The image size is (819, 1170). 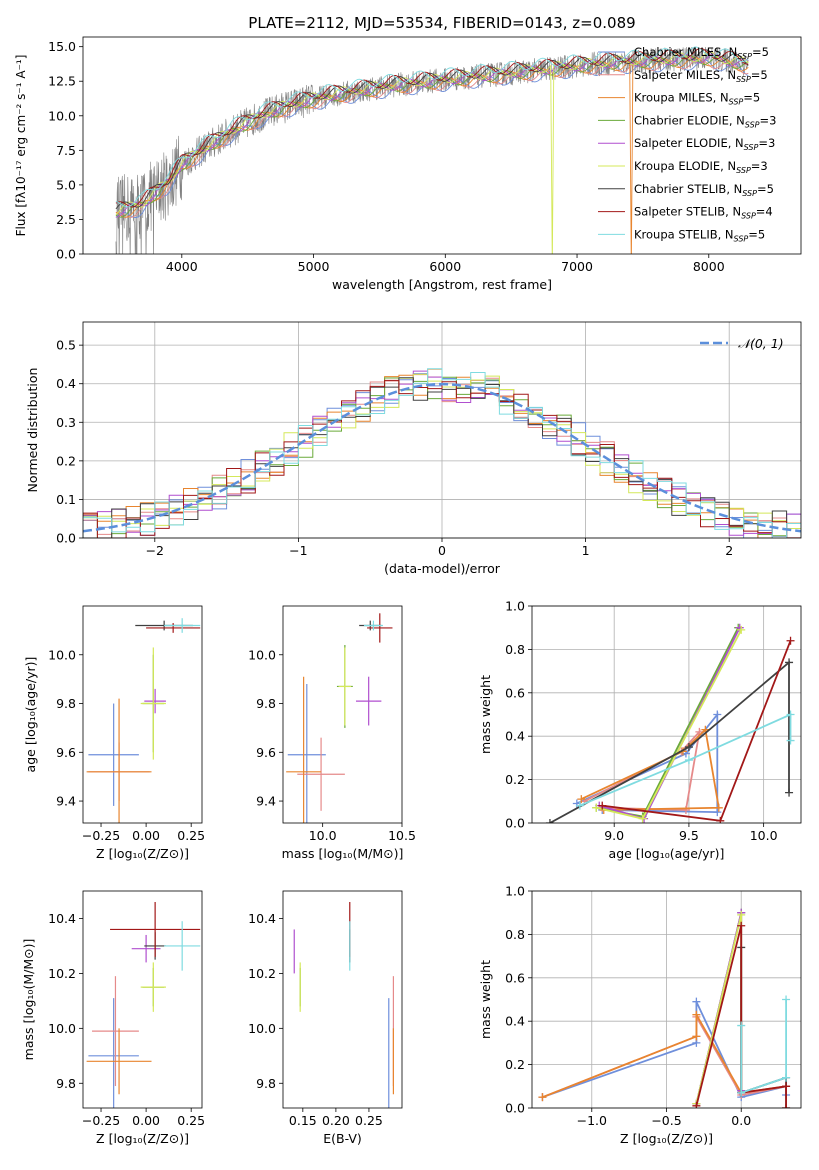 I want to click on y-tick-label: 0.8, so click(x=515, y=934).